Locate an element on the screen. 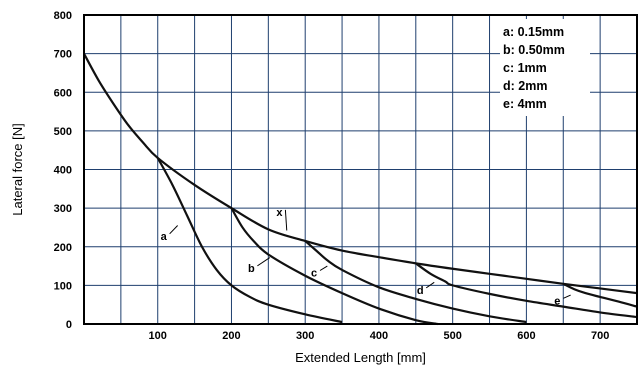  y-tick-label: 800 is located at coordinates (63, 16).